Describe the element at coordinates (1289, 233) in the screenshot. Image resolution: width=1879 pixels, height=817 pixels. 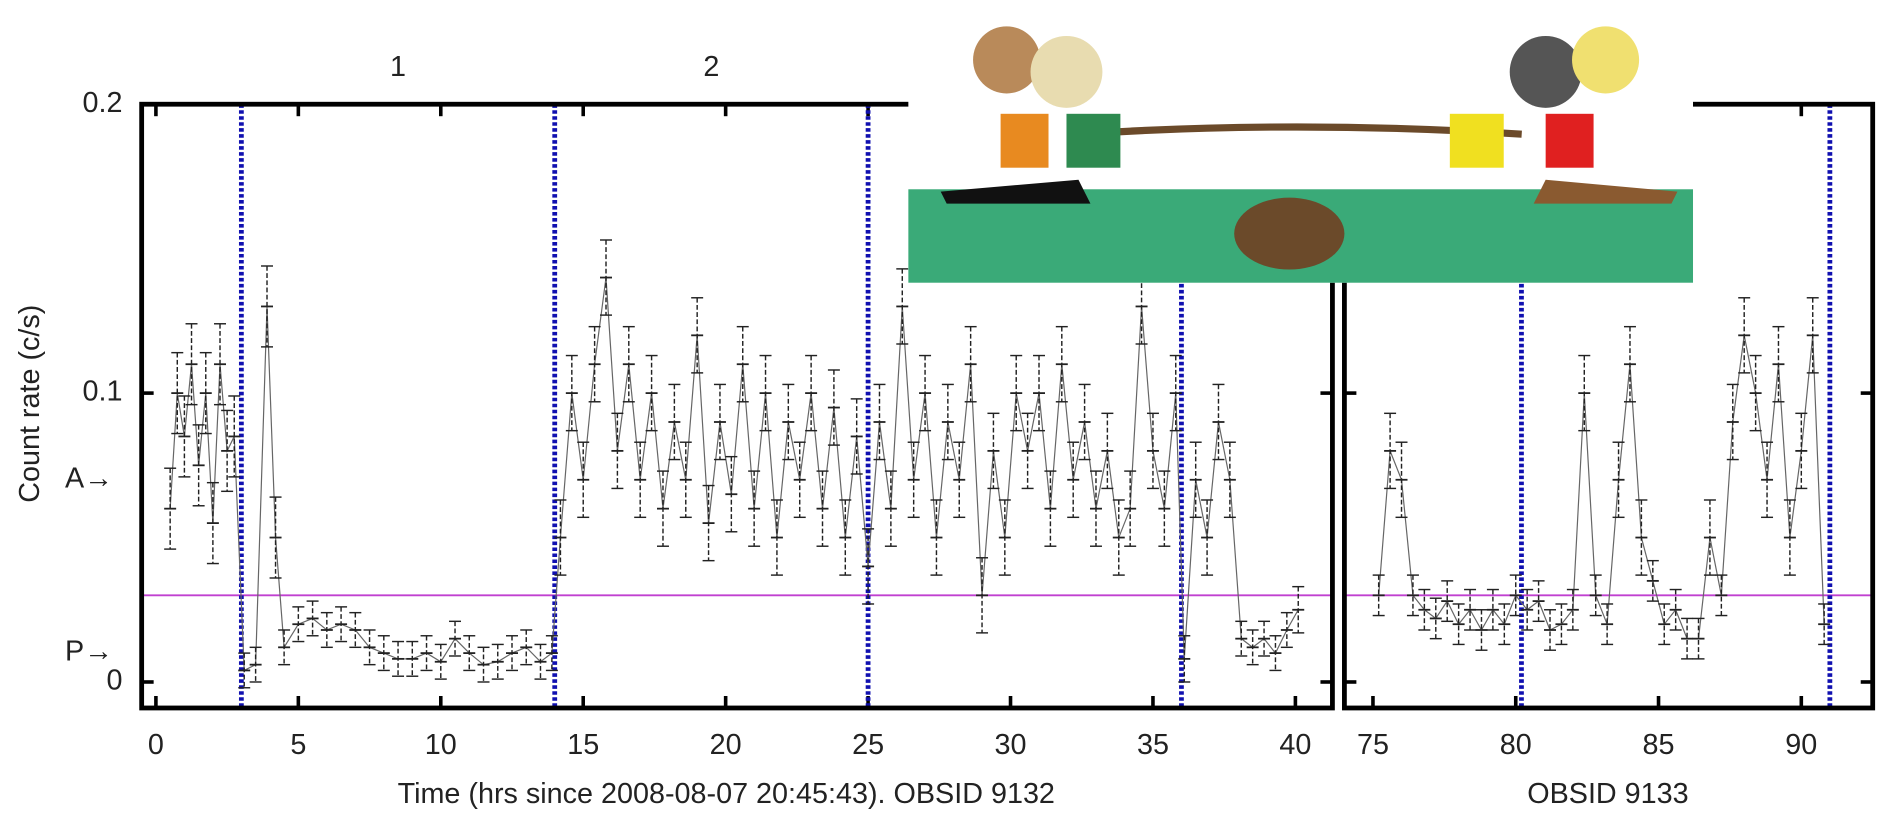
I see `hole` at that location.